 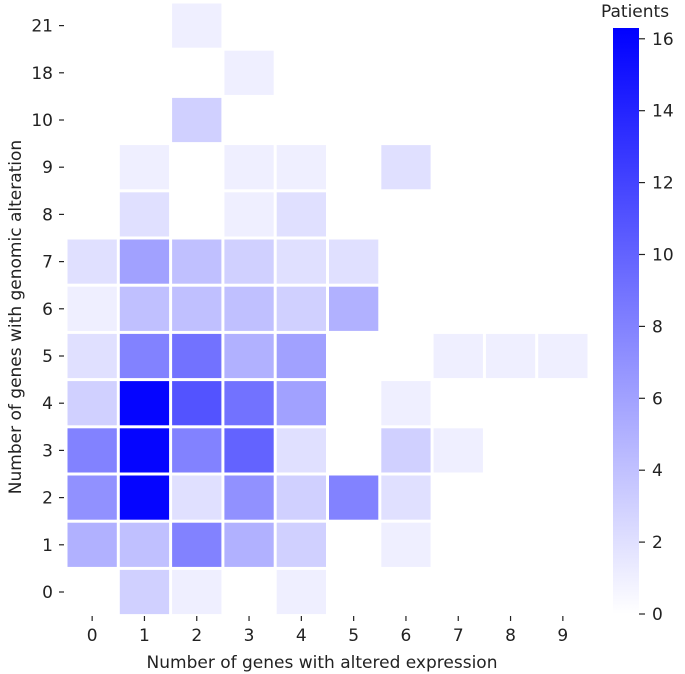 I want to click on y-tick-label: 9, so click(x=47, y=168).